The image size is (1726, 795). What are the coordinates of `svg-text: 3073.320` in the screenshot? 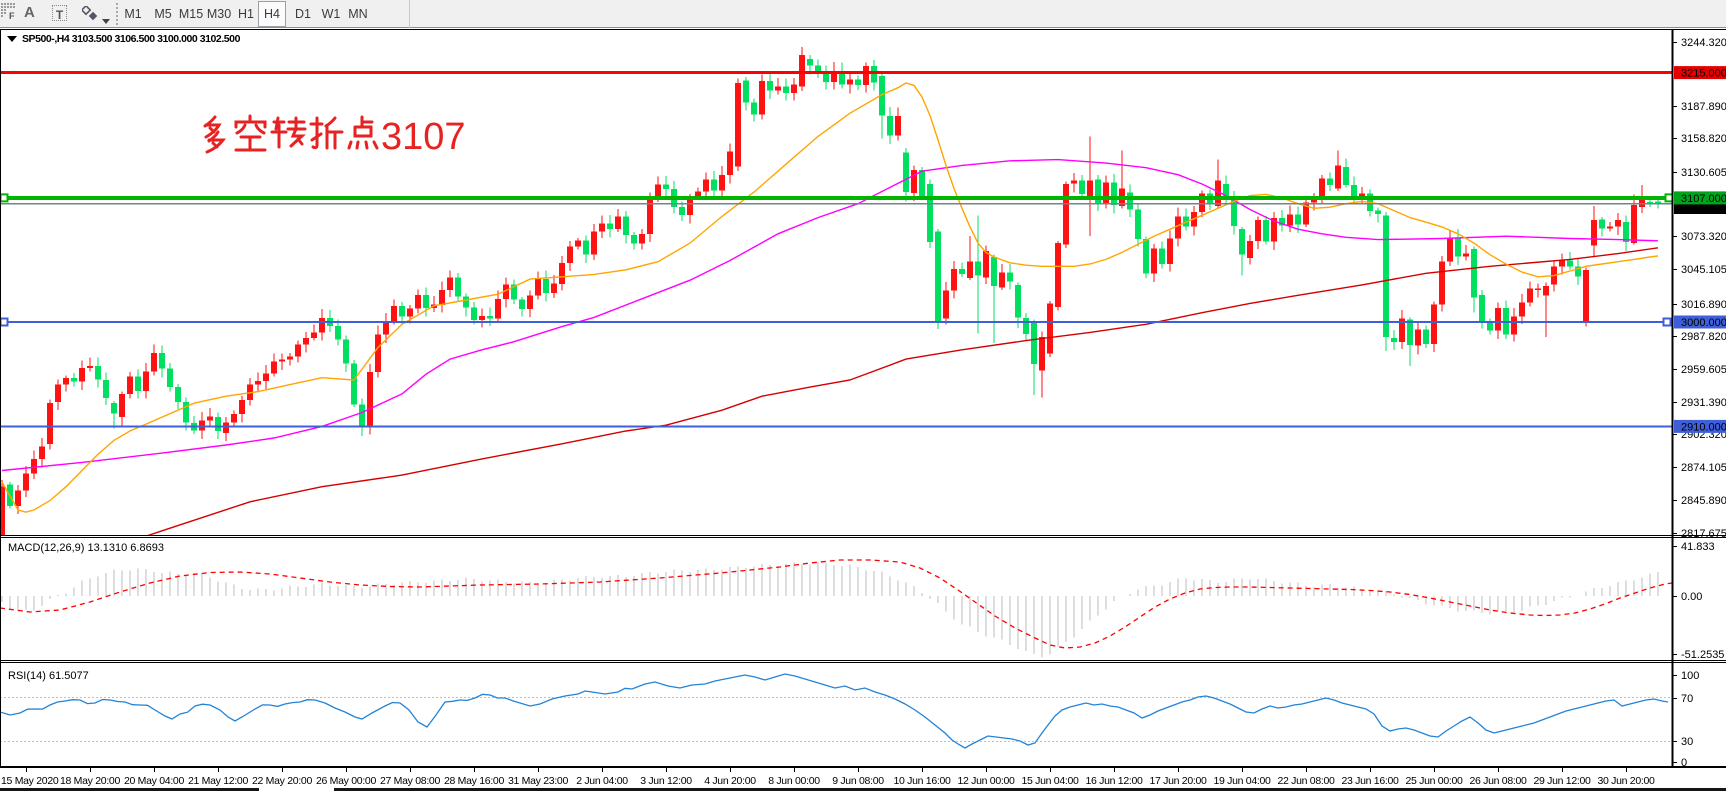 It's located at (1703, 237).